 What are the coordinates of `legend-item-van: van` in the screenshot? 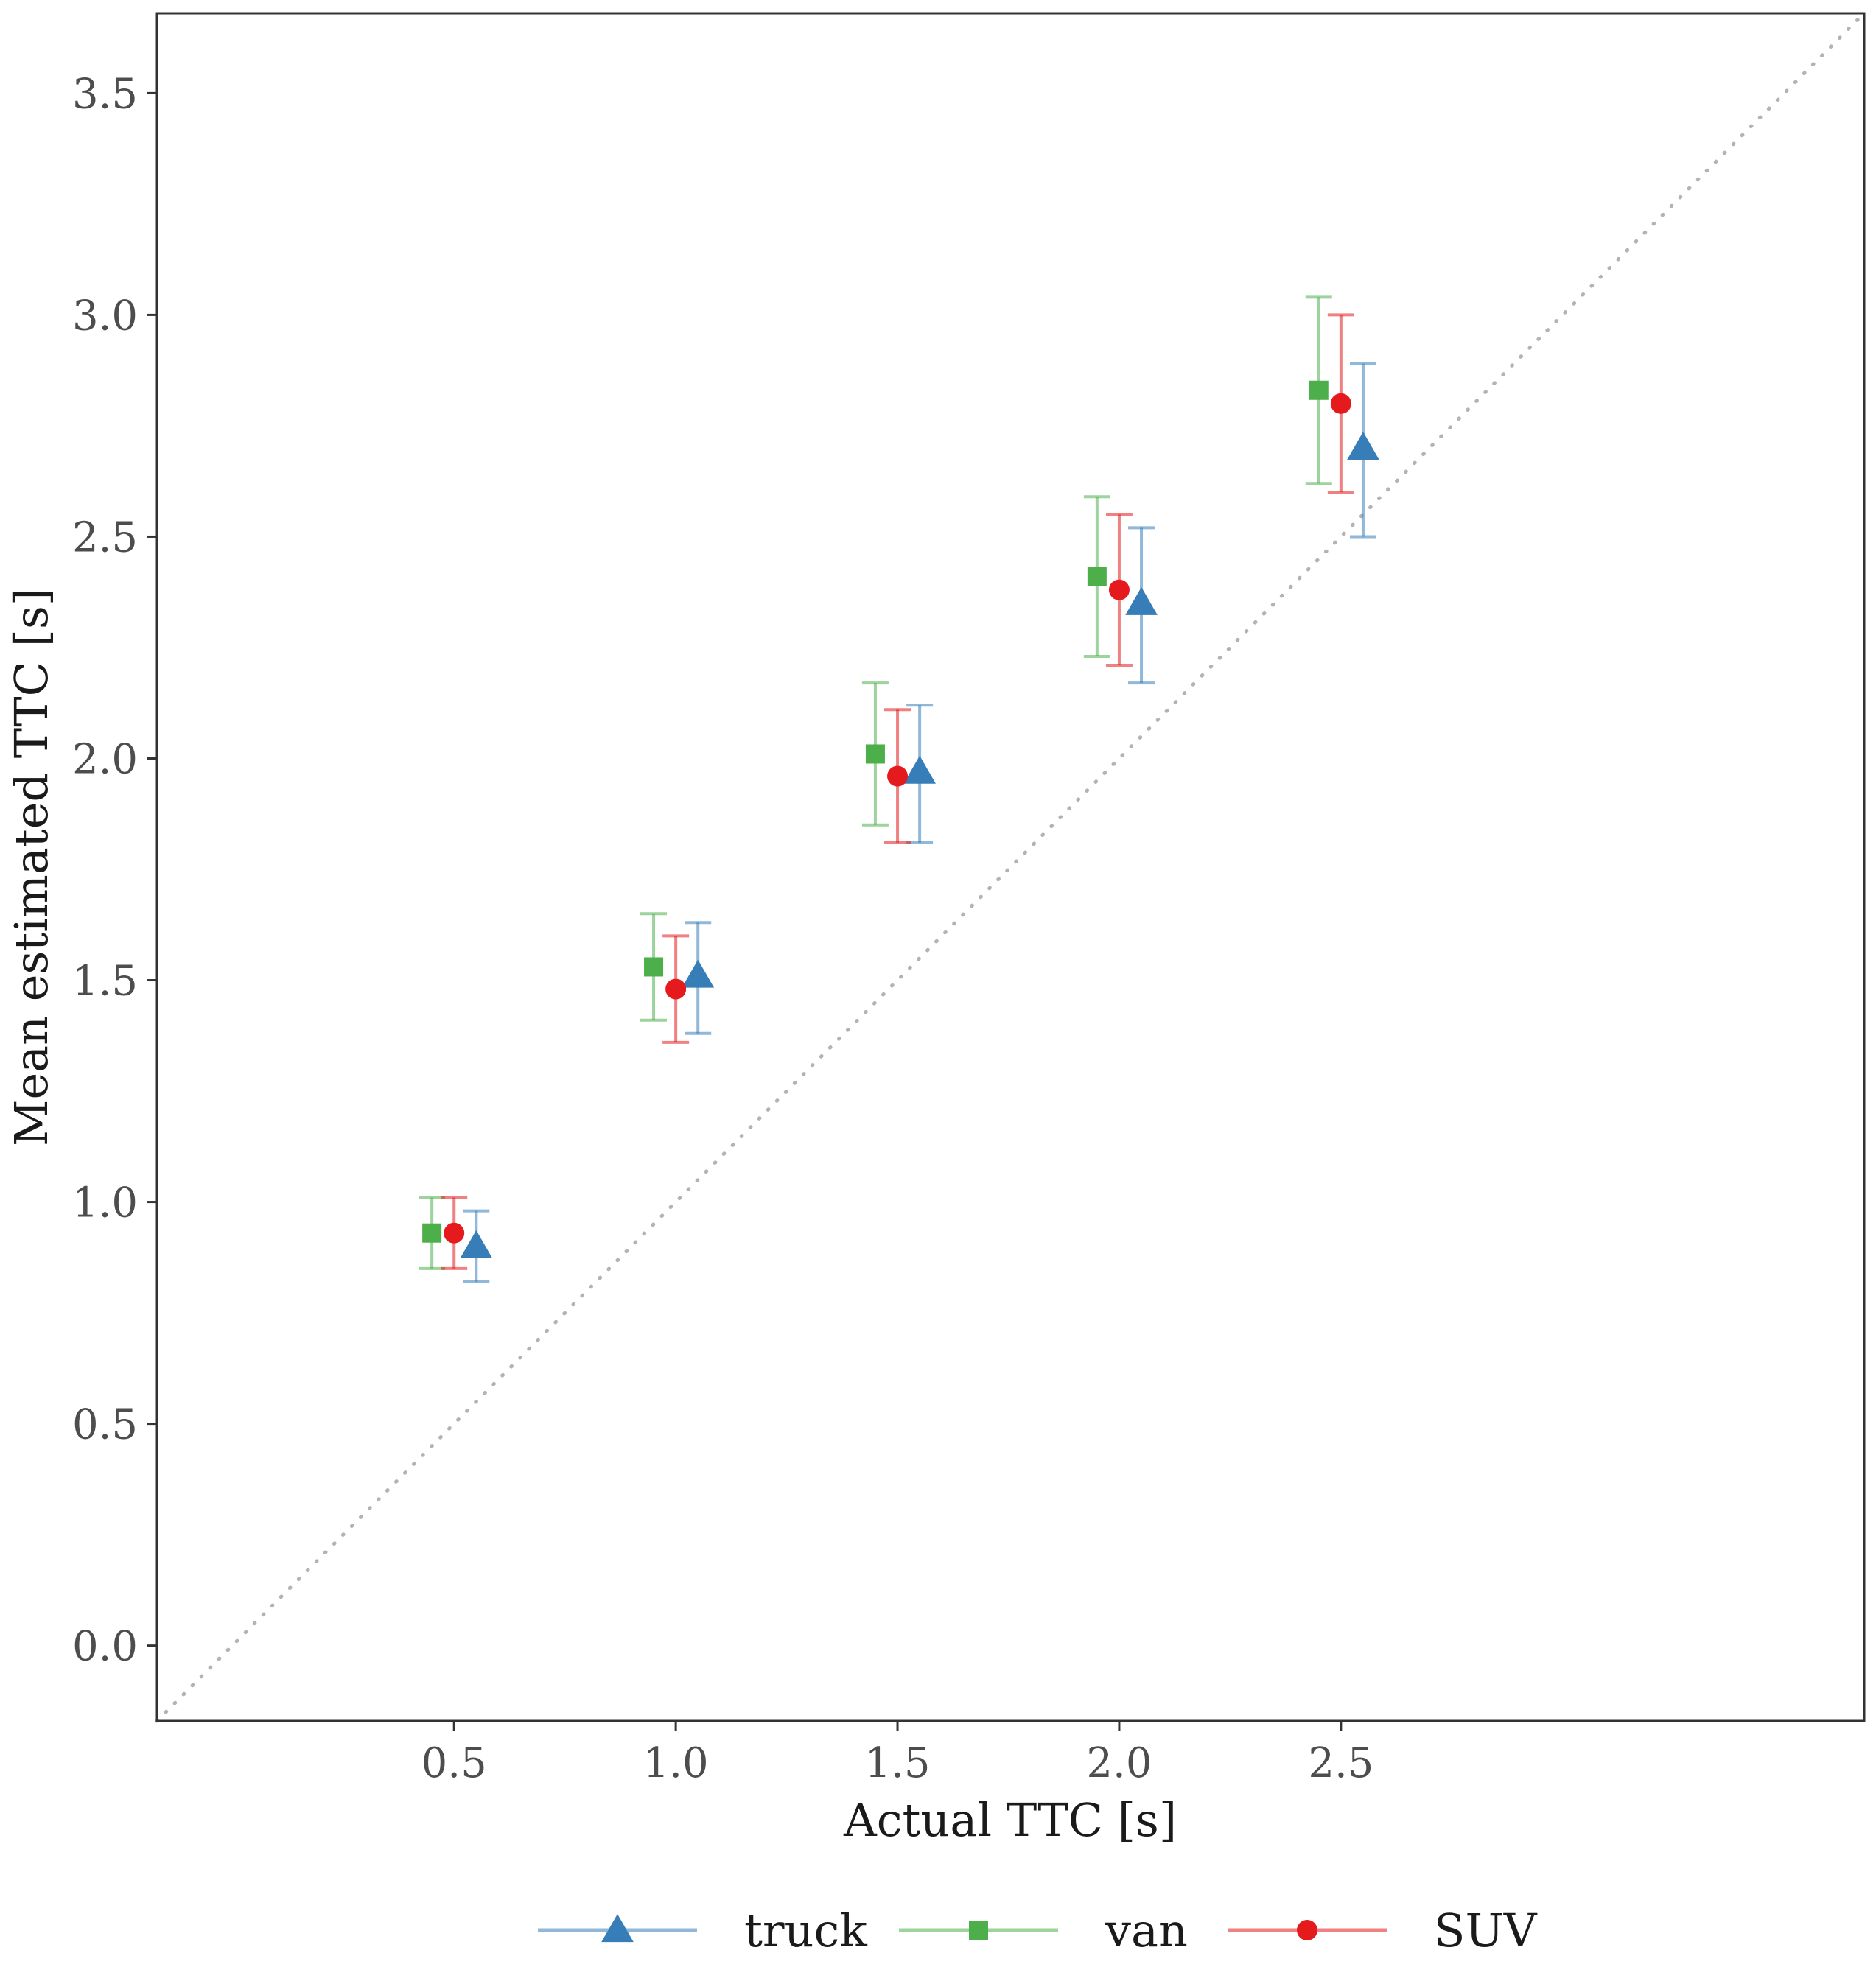 It's located at (1043, 1930).